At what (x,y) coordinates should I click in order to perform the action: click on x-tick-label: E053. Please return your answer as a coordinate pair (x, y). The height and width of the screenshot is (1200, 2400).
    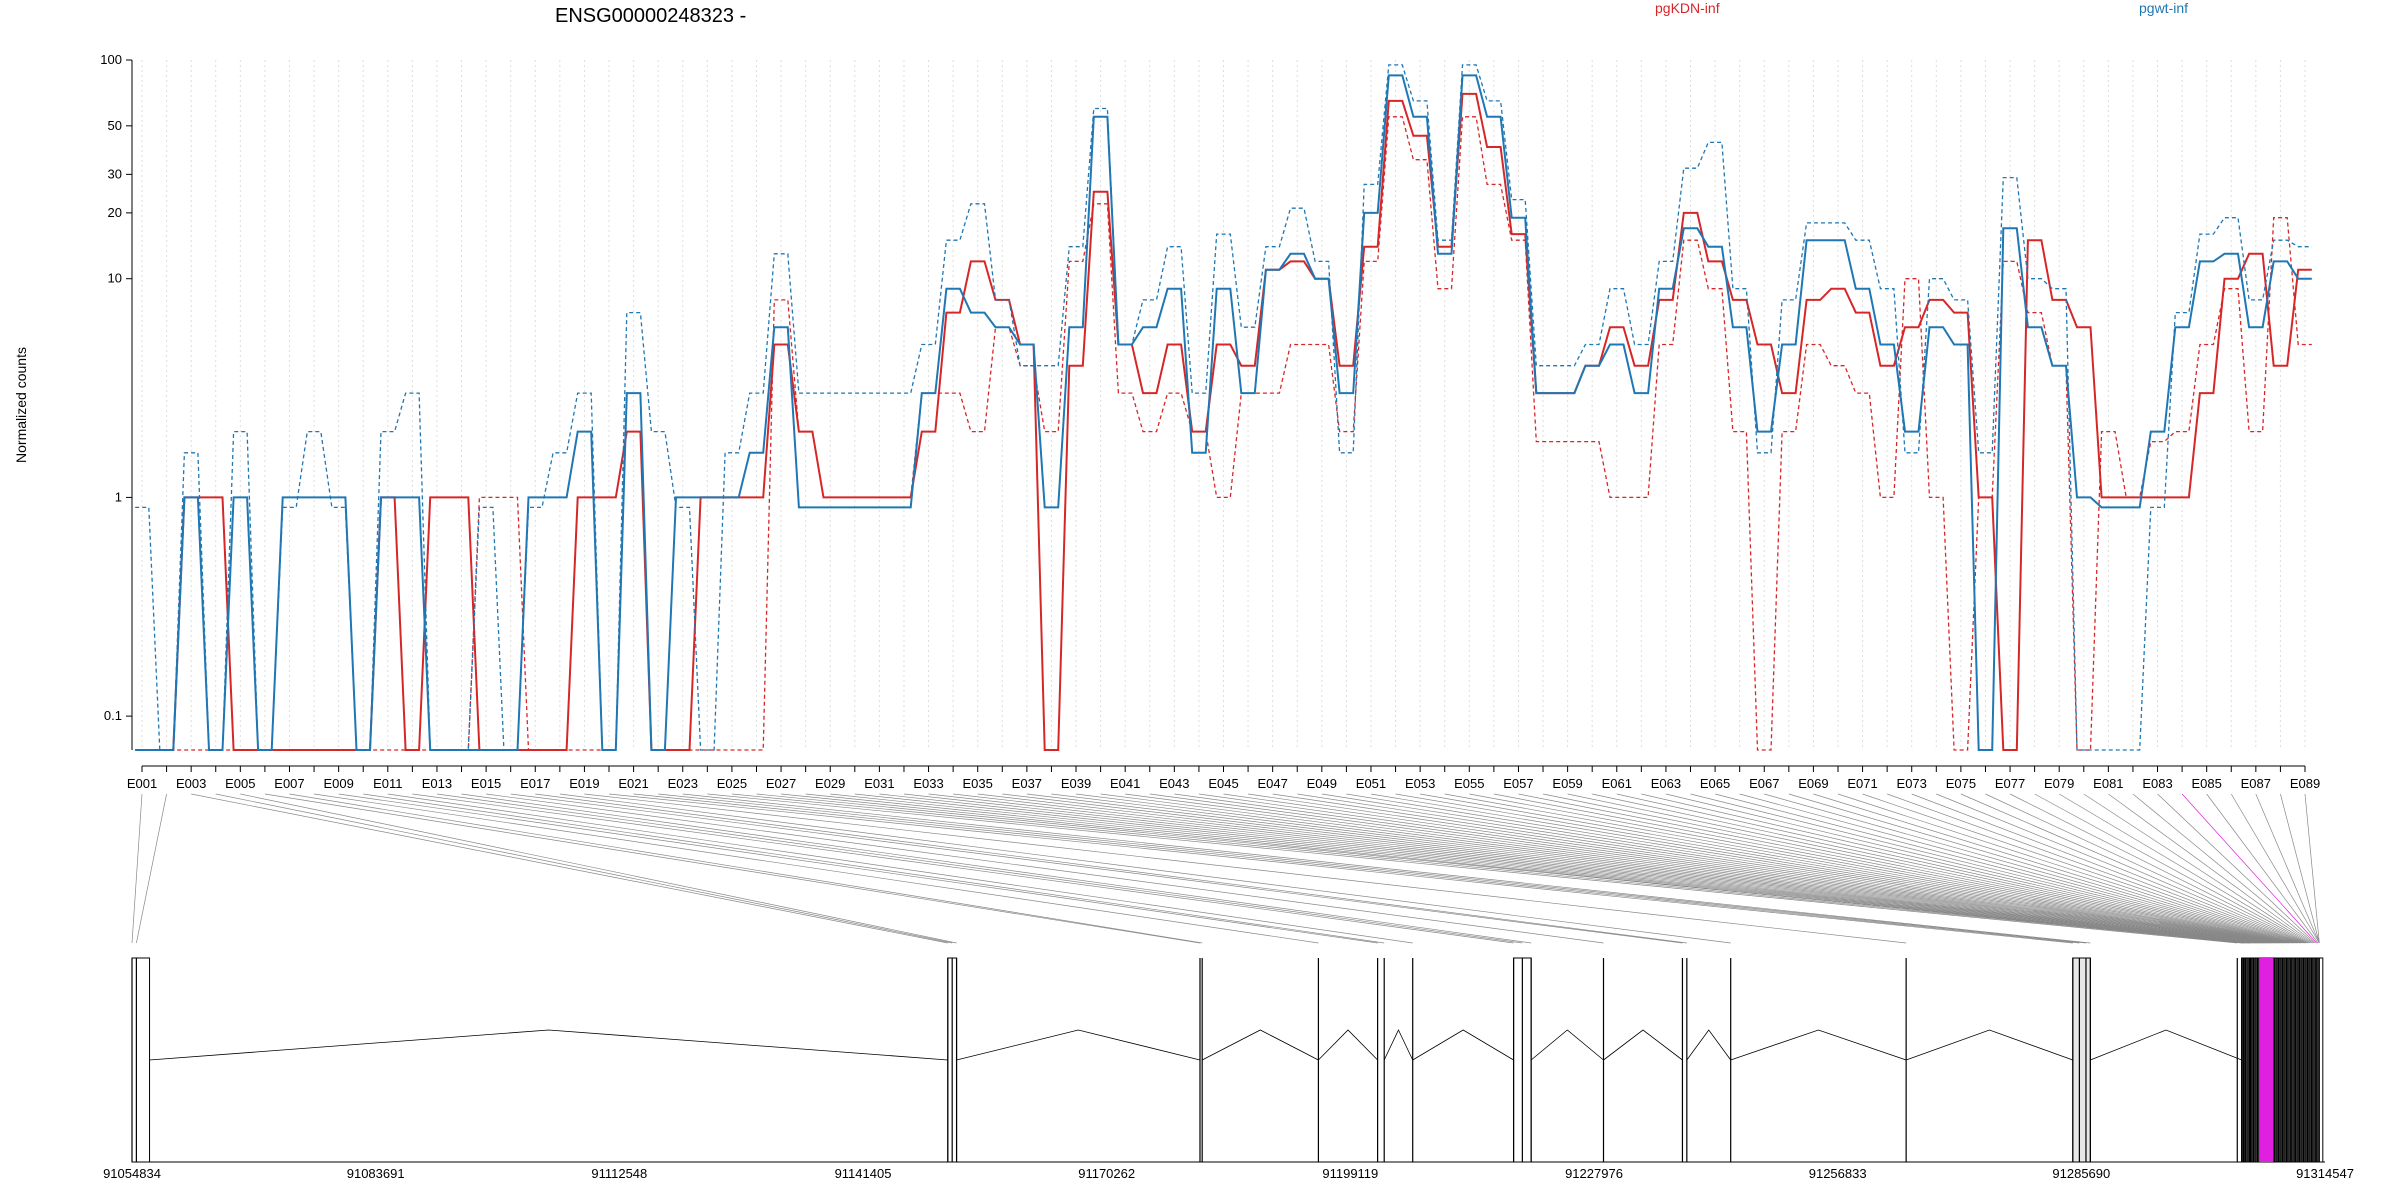
    Looking at the image, I should click on (1420, 783).